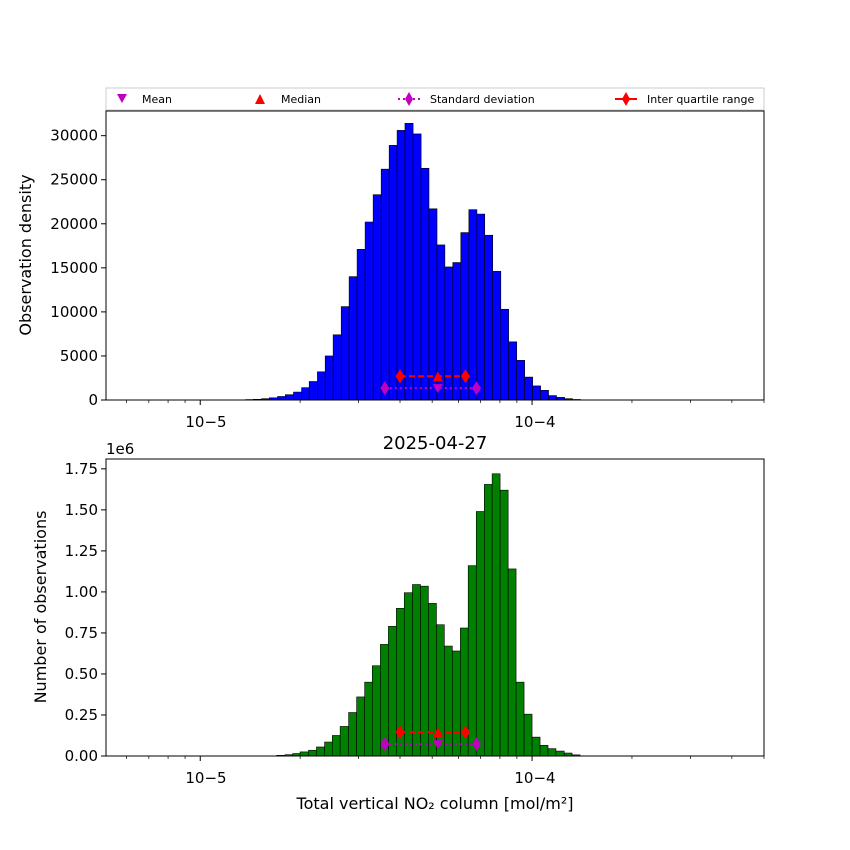  Describe the element at coordinates (74, 136) in the screenshot. I see `density-ytick-label: 30000` at that location.